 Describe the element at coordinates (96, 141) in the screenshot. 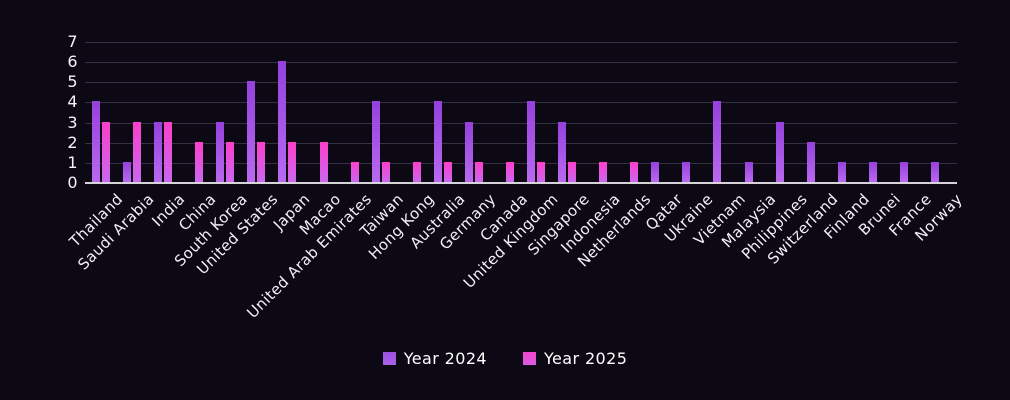

I see `bar-year-2024-thailand` at that location.